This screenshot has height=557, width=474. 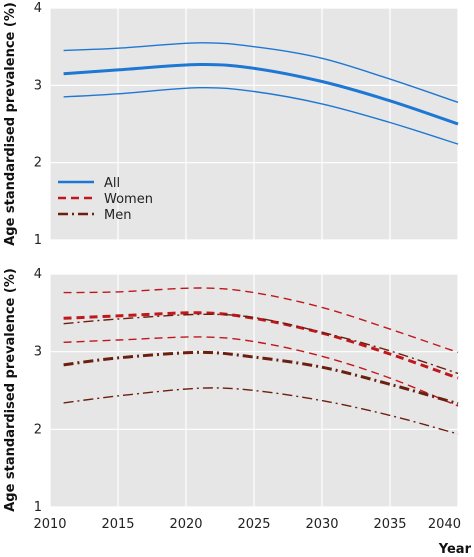 What do you see at coordinates (185, 524) in the screenshot?
I see `x-tick-label: 2020` at bounding box center [185, 524].